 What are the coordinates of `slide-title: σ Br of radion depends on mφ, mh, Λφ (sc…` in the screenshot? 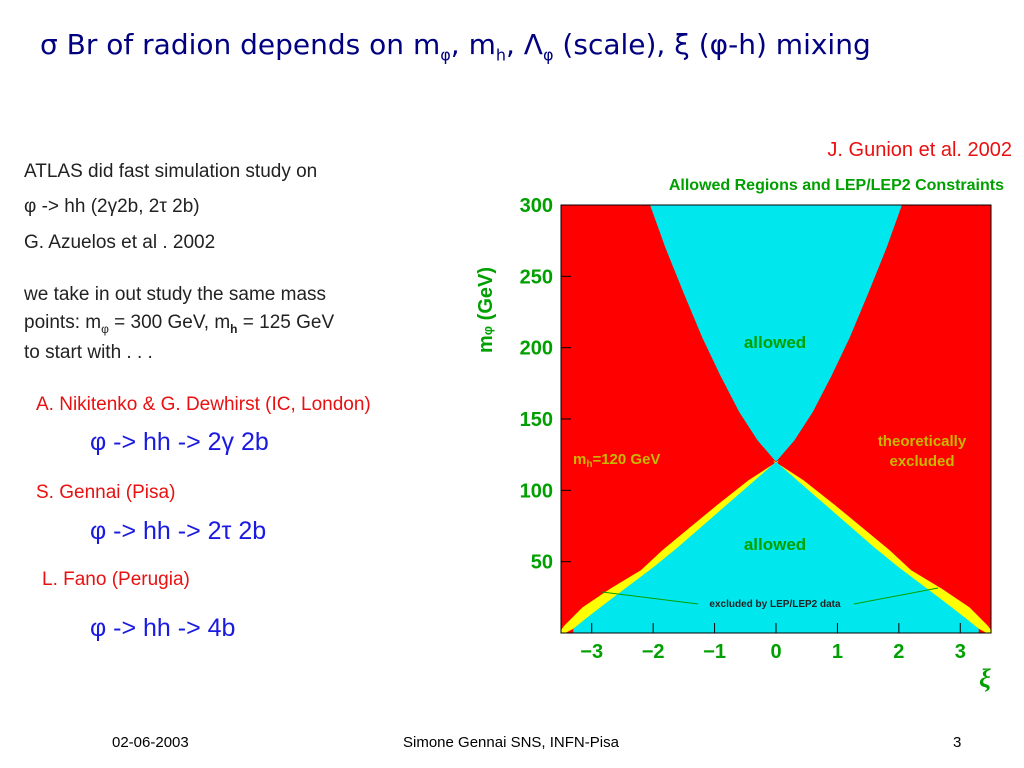 It's located at (455, 46).